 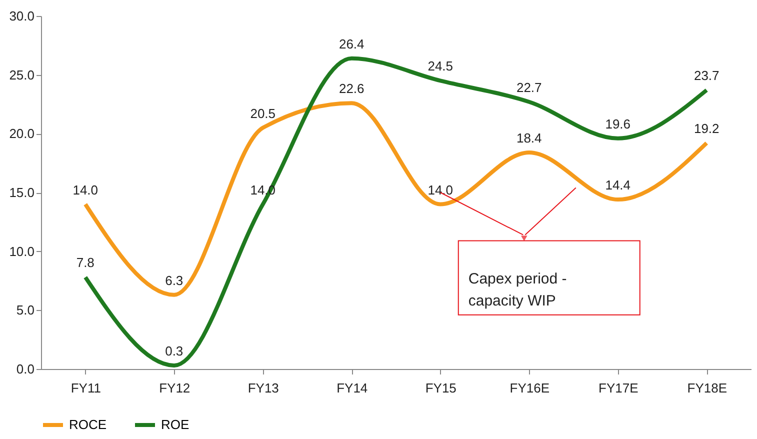 What do you see at coordinates (351, 88) in the screenshot?
I see `data-label: 22.6` at bounding box center [351, 88].